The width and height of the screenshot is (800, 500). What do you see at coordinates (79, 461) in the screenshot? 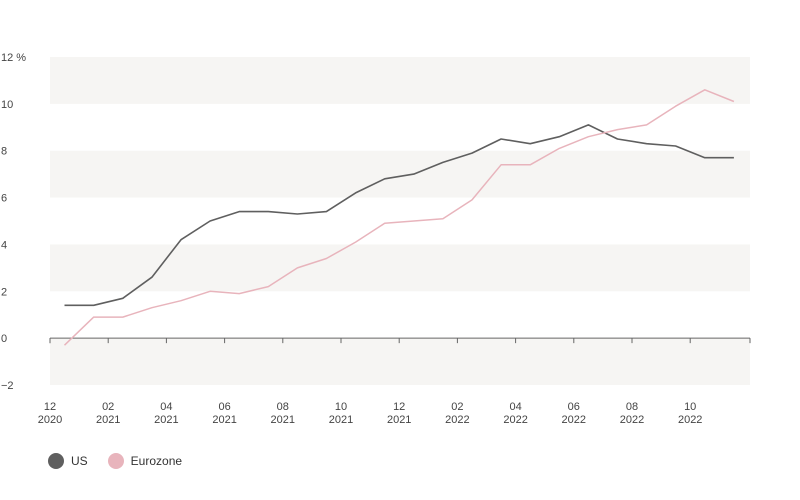
I see `legend-label-us: US` at bounding box center [79, 461].